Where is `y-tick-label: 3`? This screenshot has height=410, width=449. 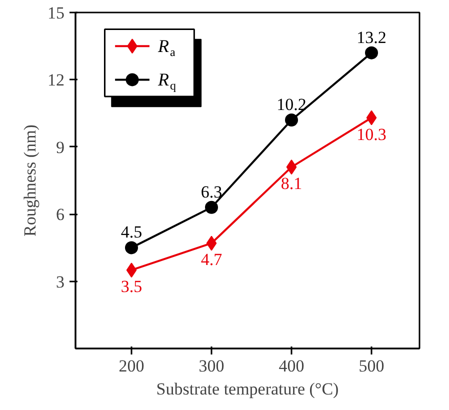 y-tick-label: 3 is located at coordinates (60, 282).